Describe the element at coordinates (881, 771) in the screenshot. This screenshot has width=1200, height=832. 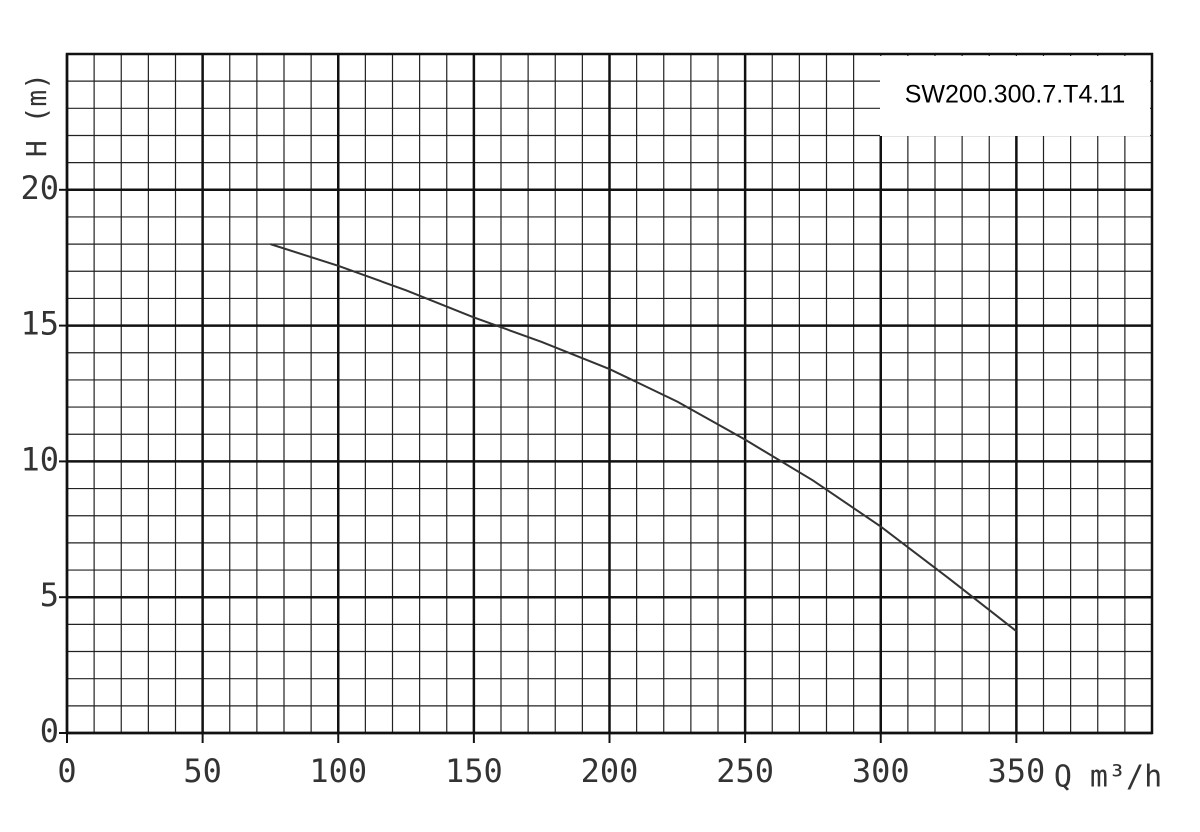
I see `x-tick-label: 300` at that location.